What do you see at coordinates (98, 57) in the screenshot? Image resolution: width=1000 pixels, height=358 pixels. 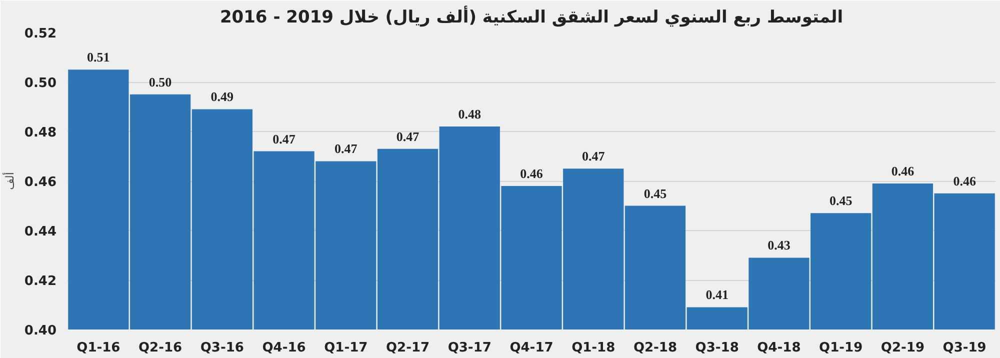 I see `data-label: 0.51` at bounding box center [98, 57].